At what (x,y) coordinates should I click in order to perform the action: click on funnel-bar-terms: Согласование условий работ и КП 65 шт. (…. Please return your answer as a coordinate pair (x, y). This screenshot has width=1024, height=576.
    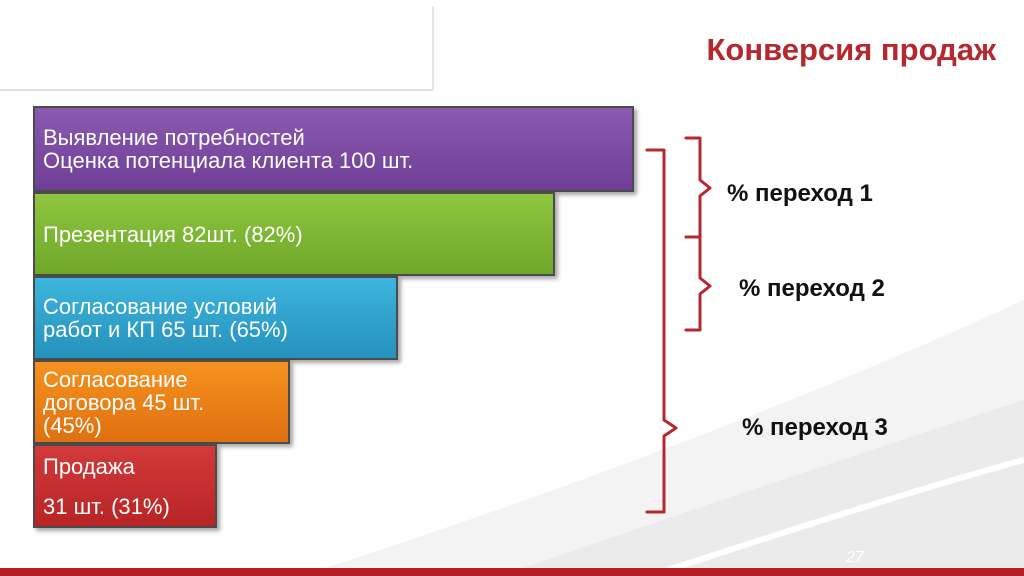
    Looking at the image, I should click on (215, 318).